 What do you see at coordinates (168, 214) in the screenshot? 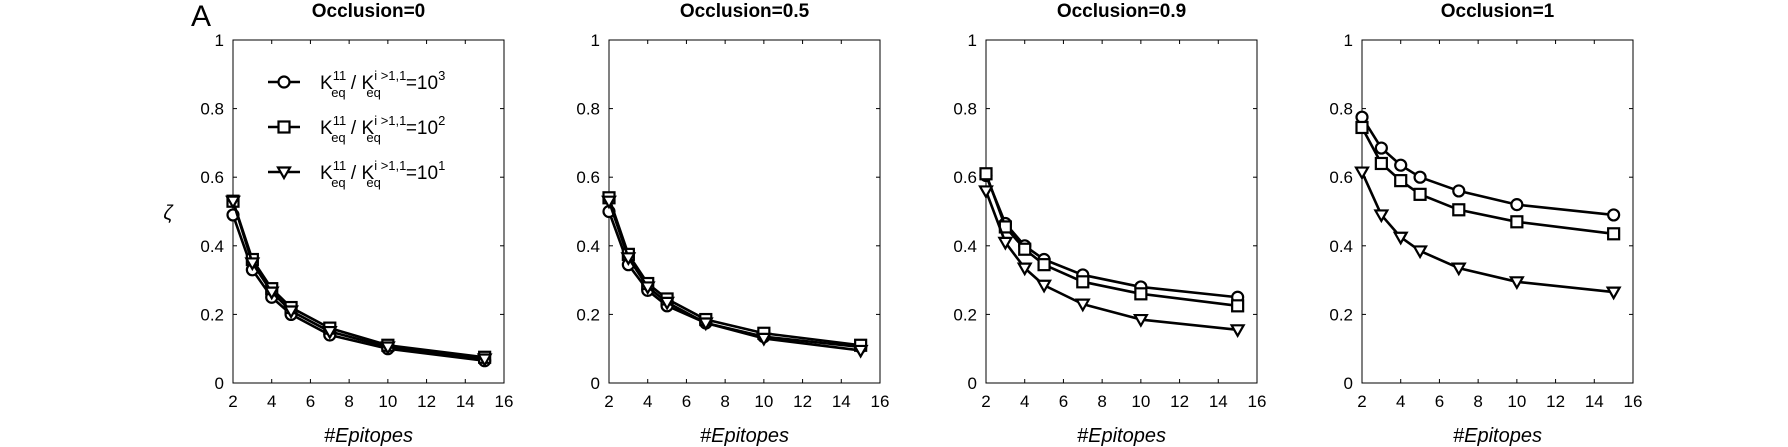
I see `y-axis-label: ζ` at bounding box center [168, 214].